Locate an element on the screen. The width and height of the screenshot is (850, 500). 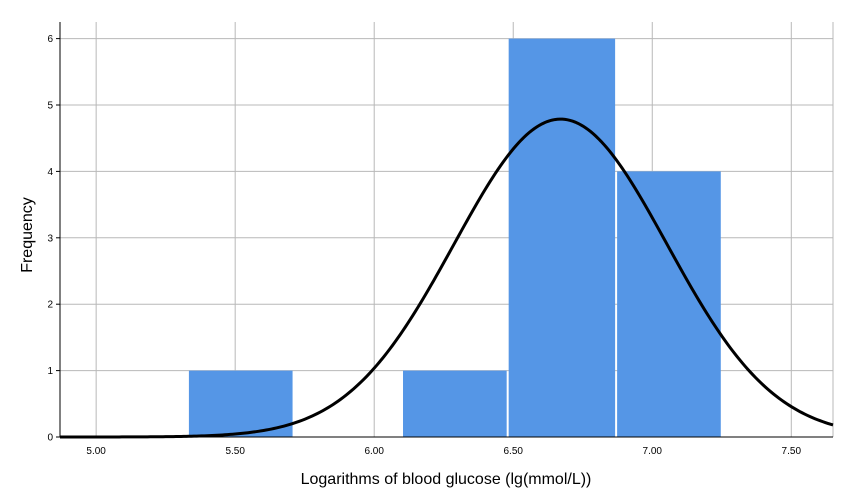
x-tick-label: 6.50 is located at coordinates (513, 451).